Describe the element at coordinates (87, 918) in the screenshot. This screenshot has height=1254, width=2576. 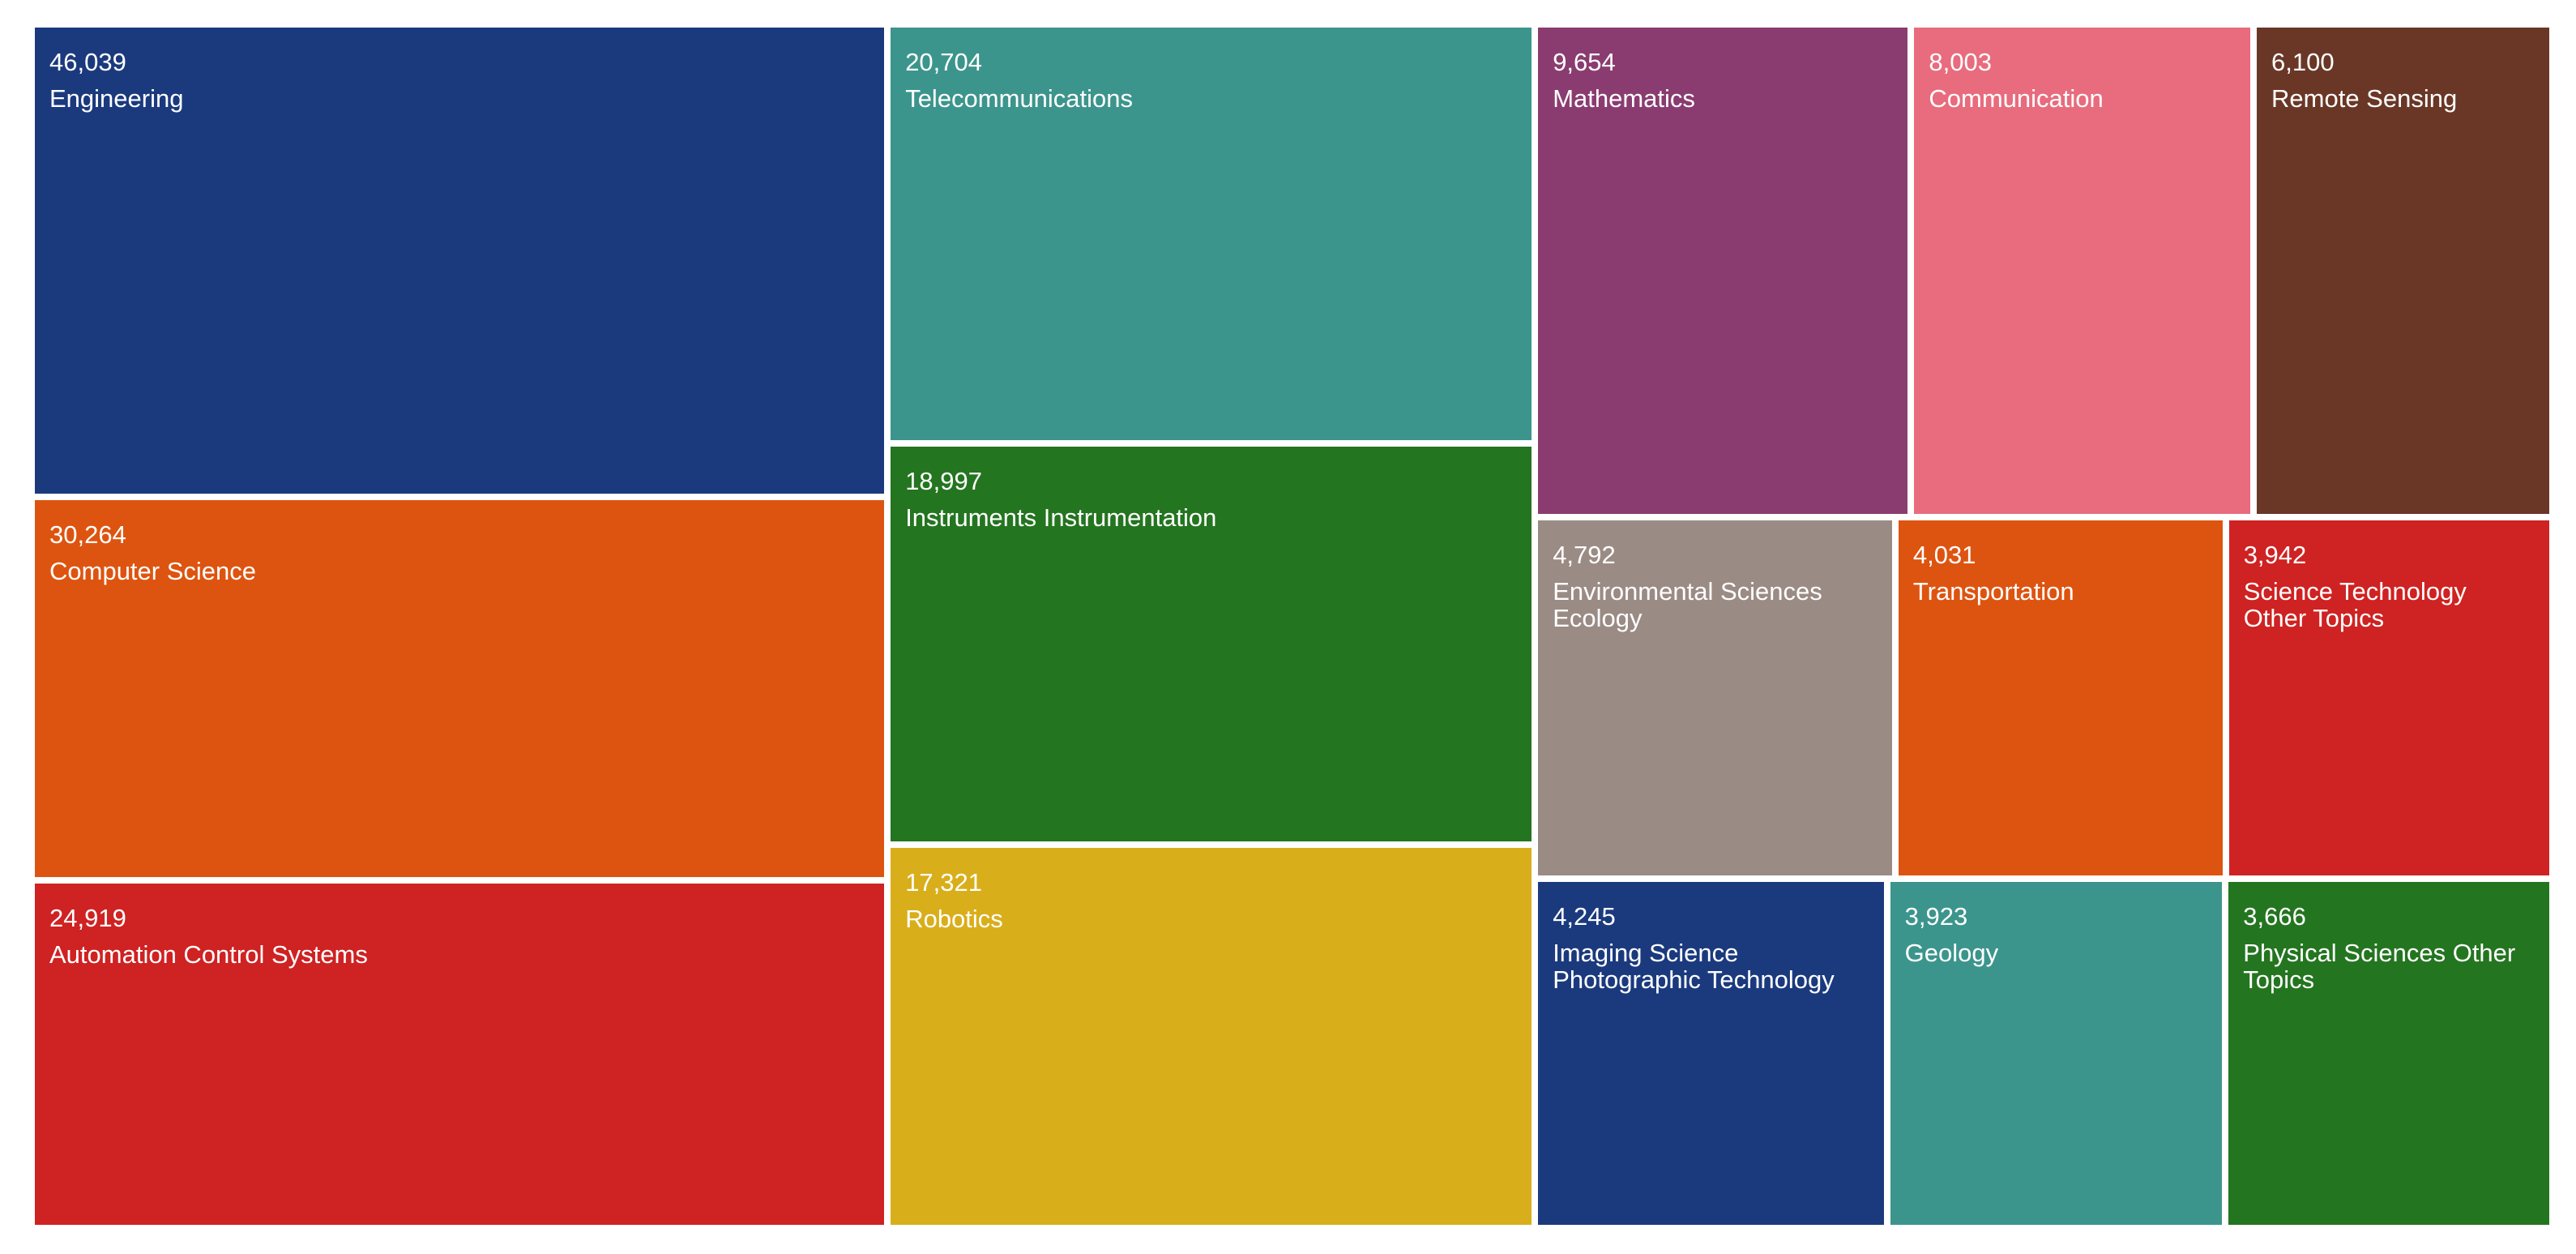
I see `value-label: 24,919` at that location.